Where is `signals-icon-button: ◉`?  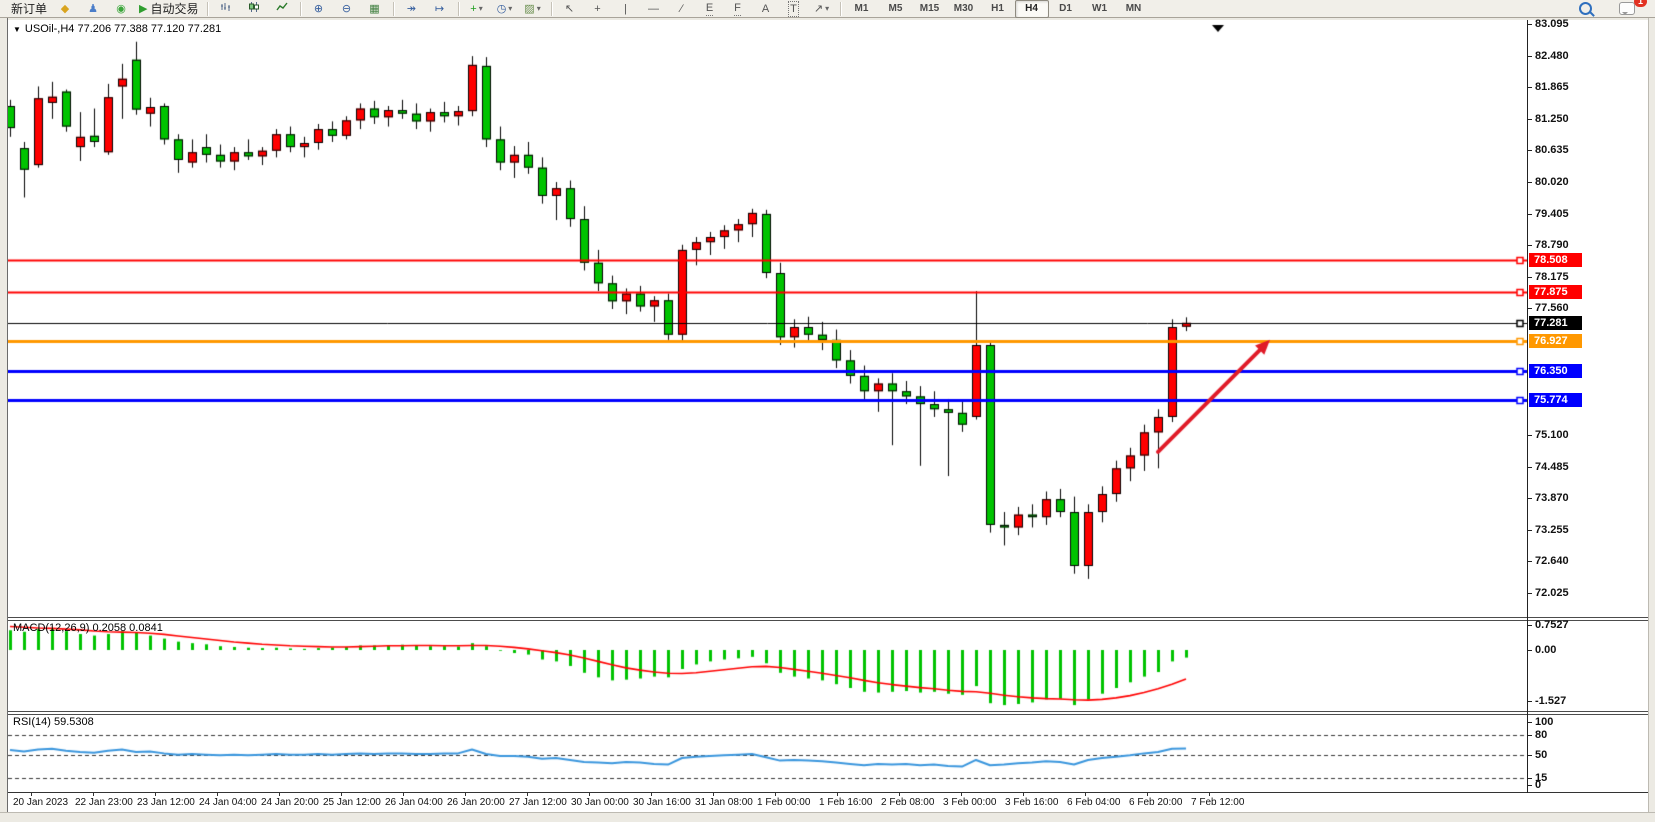 signals-icon-button: ◉ is located at coordinates (121, 9).